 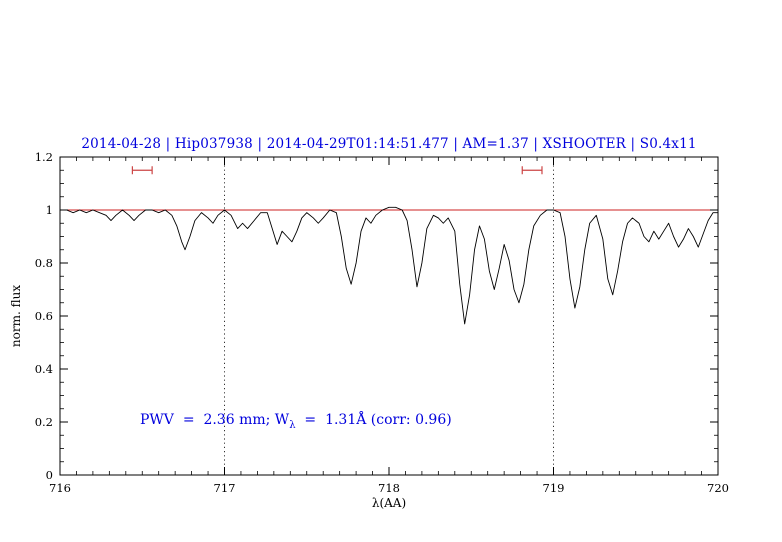 What do you see at coordinates (49, 210) in the screenshot?
I see `y-tick-label: 1` at bounding box center [49, 210].